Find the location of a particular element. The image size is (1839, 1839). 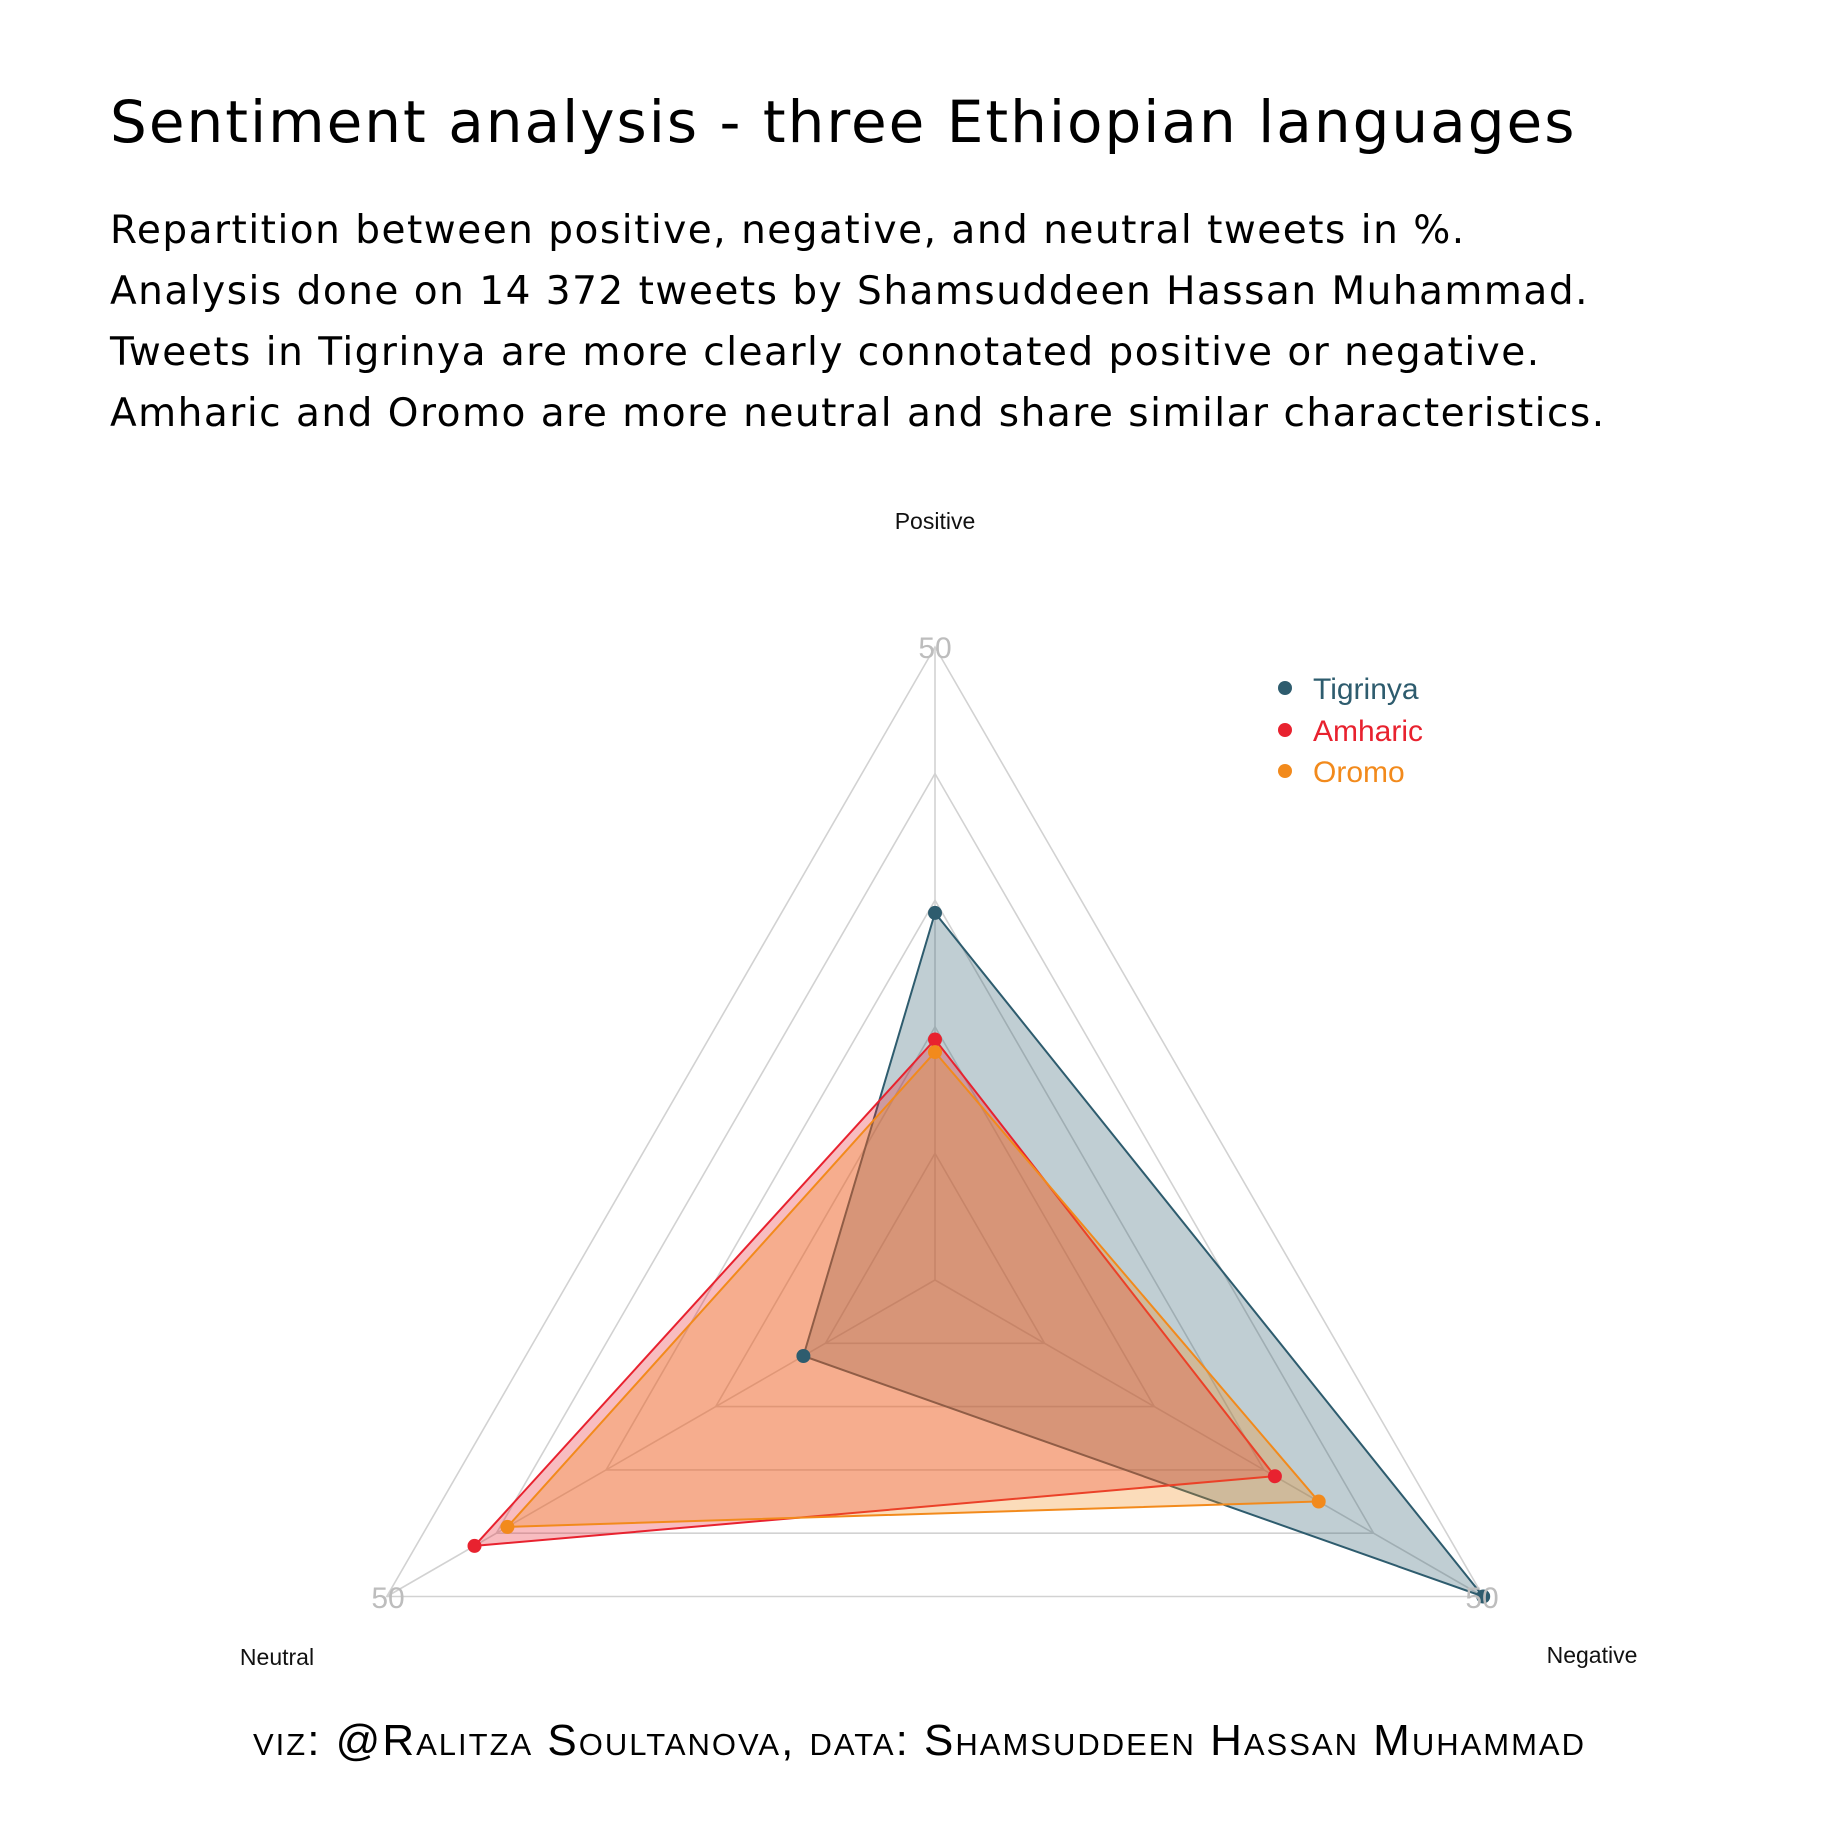

tick-label-negative-max: 50 is located at coordinates (1481, 1598).